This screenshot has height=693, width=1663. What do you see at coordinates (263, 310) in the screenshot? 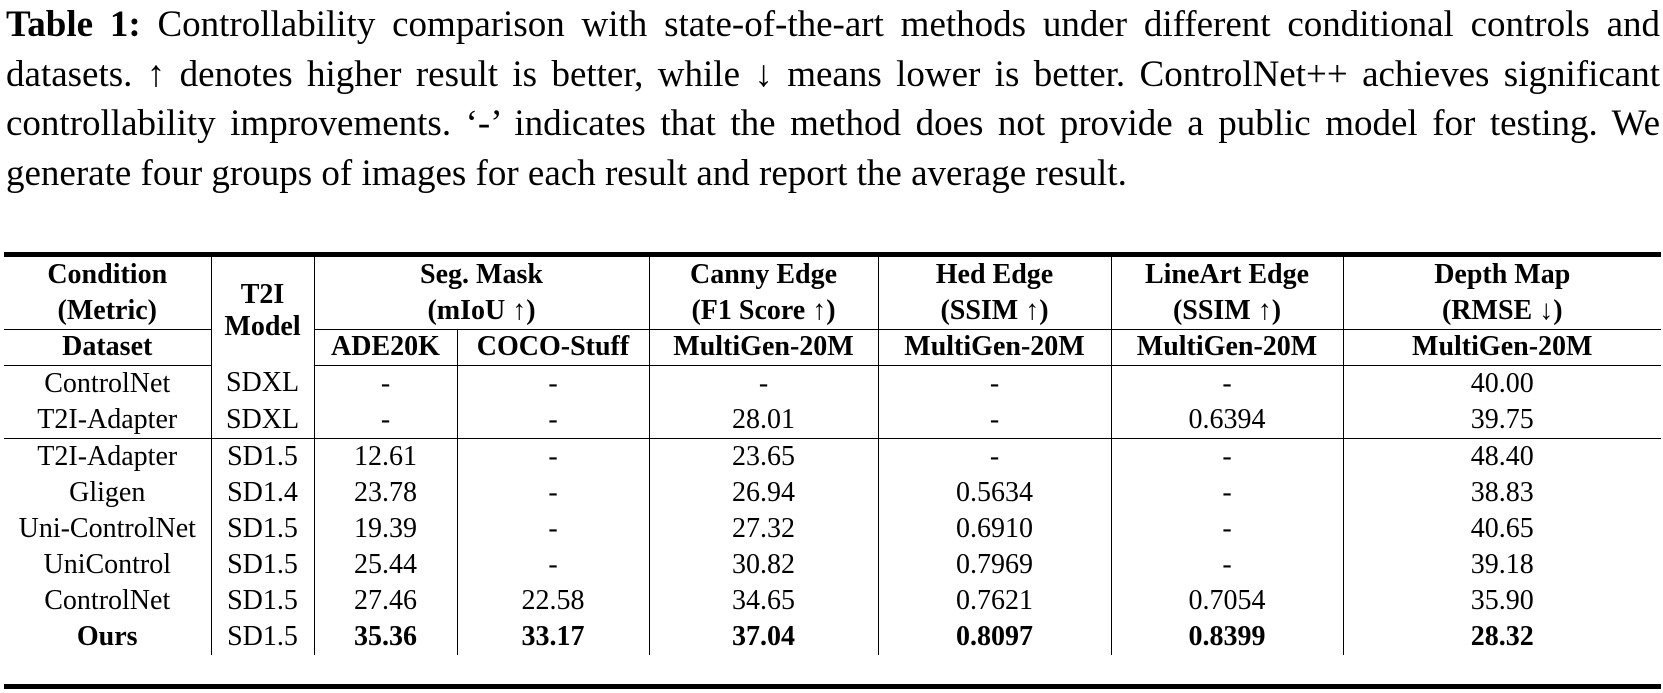
I see `header-t2i-model: T2I Model` at bounding box center [263, 310].